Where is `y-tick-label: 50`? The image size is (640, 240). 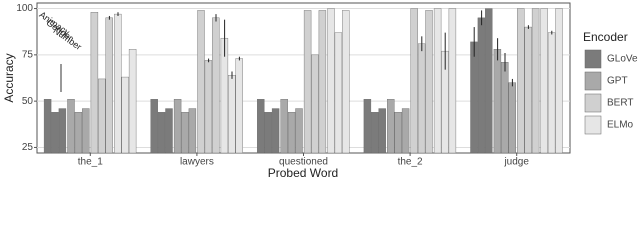
y-tick-label: 50 is located at coordinates (28, 101).